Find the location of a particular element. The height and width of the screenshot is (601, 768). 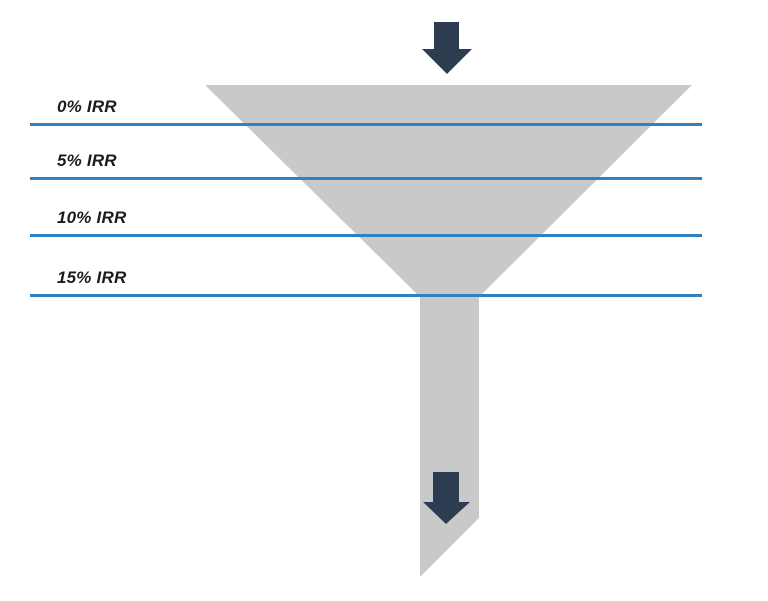

irr-label: 10% IRR is located at coordinates (92, 217).